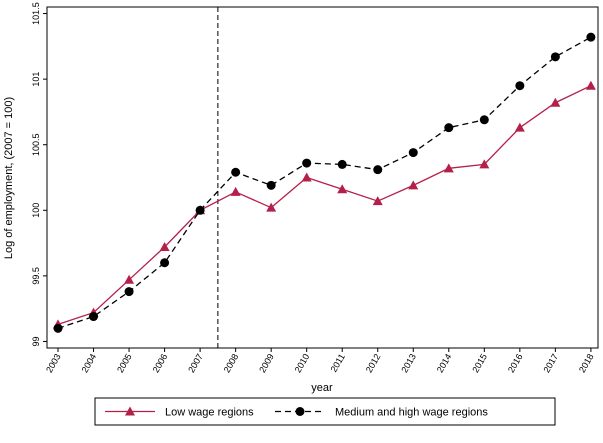  Describe the element at coordinates (408, 363) in the screenshot. I see `x-tick-label: 2013` at that location.